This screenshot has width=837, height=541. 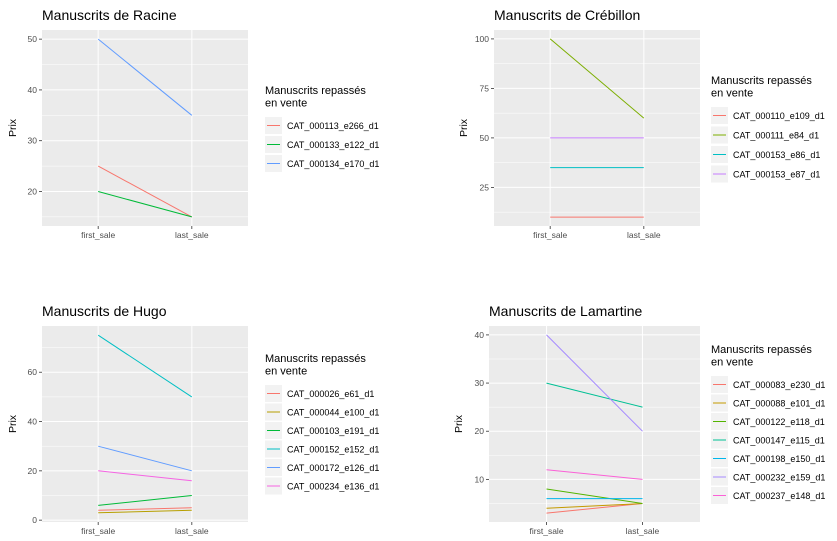 I want to click on y-tick-label: 25, so click(x=485, y=187).